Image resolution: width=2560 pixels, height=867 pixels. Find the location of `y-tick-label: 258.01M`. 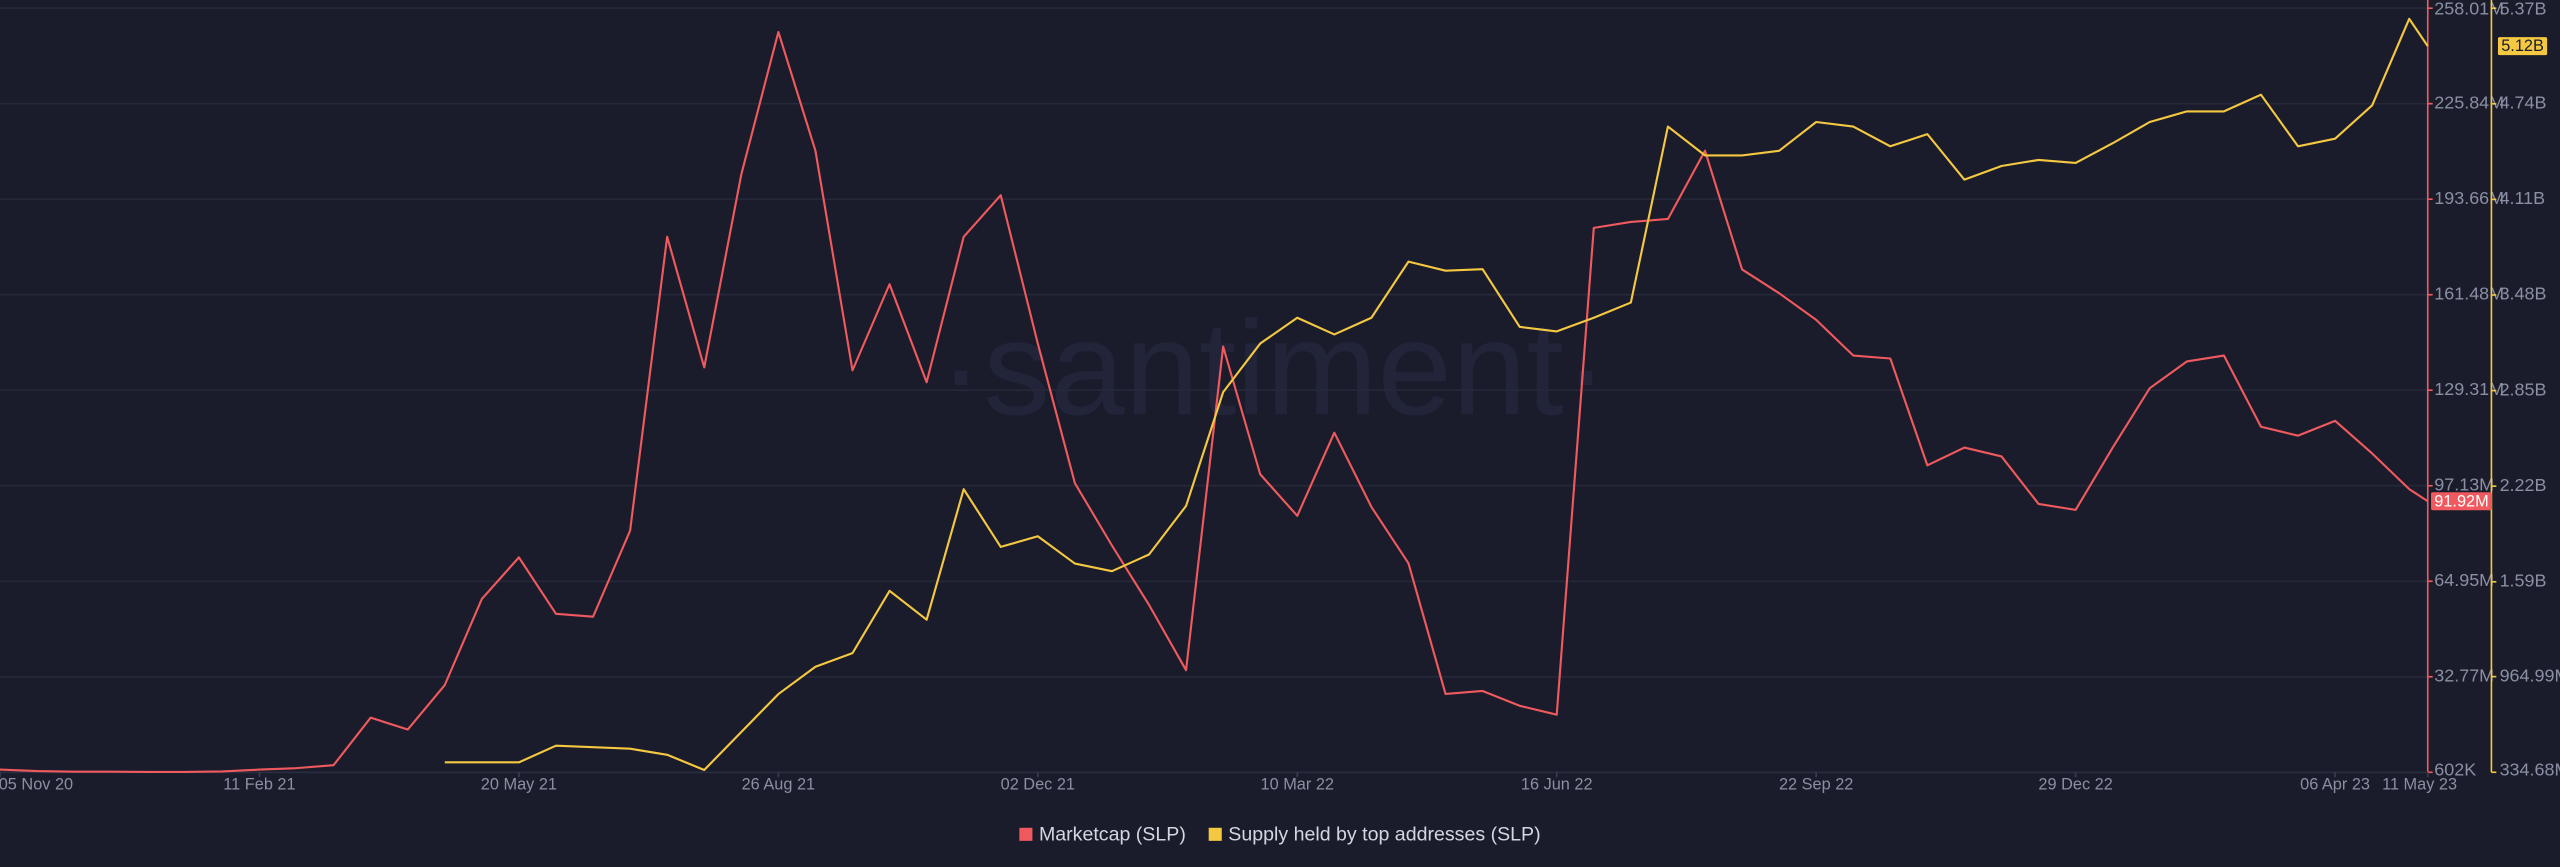

y-tick-label: 258.01M is located at coordinates (2469, 9).